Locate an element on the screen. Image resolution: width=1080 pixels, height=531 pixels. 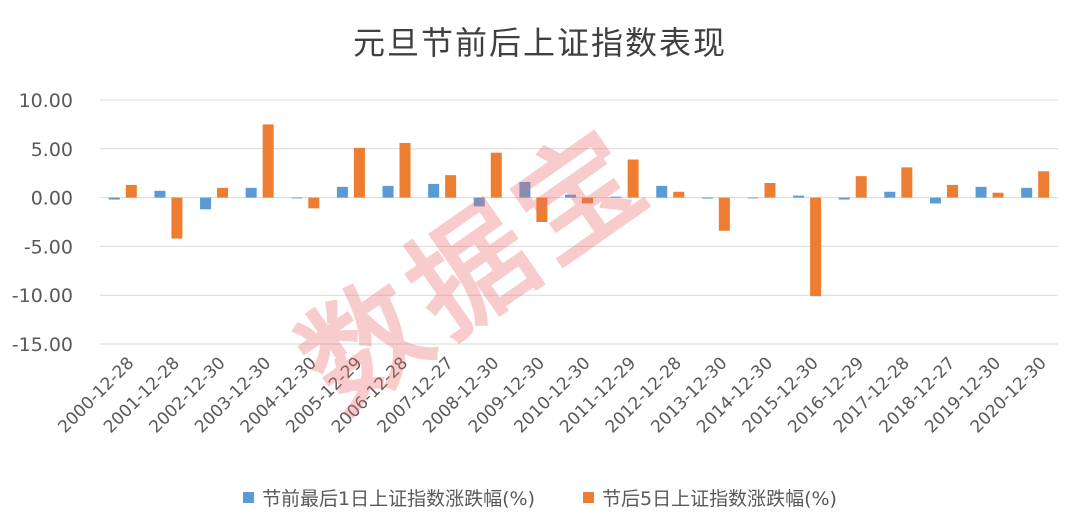
y-tick-label: -10.00 is located at coordinates (42, 296).